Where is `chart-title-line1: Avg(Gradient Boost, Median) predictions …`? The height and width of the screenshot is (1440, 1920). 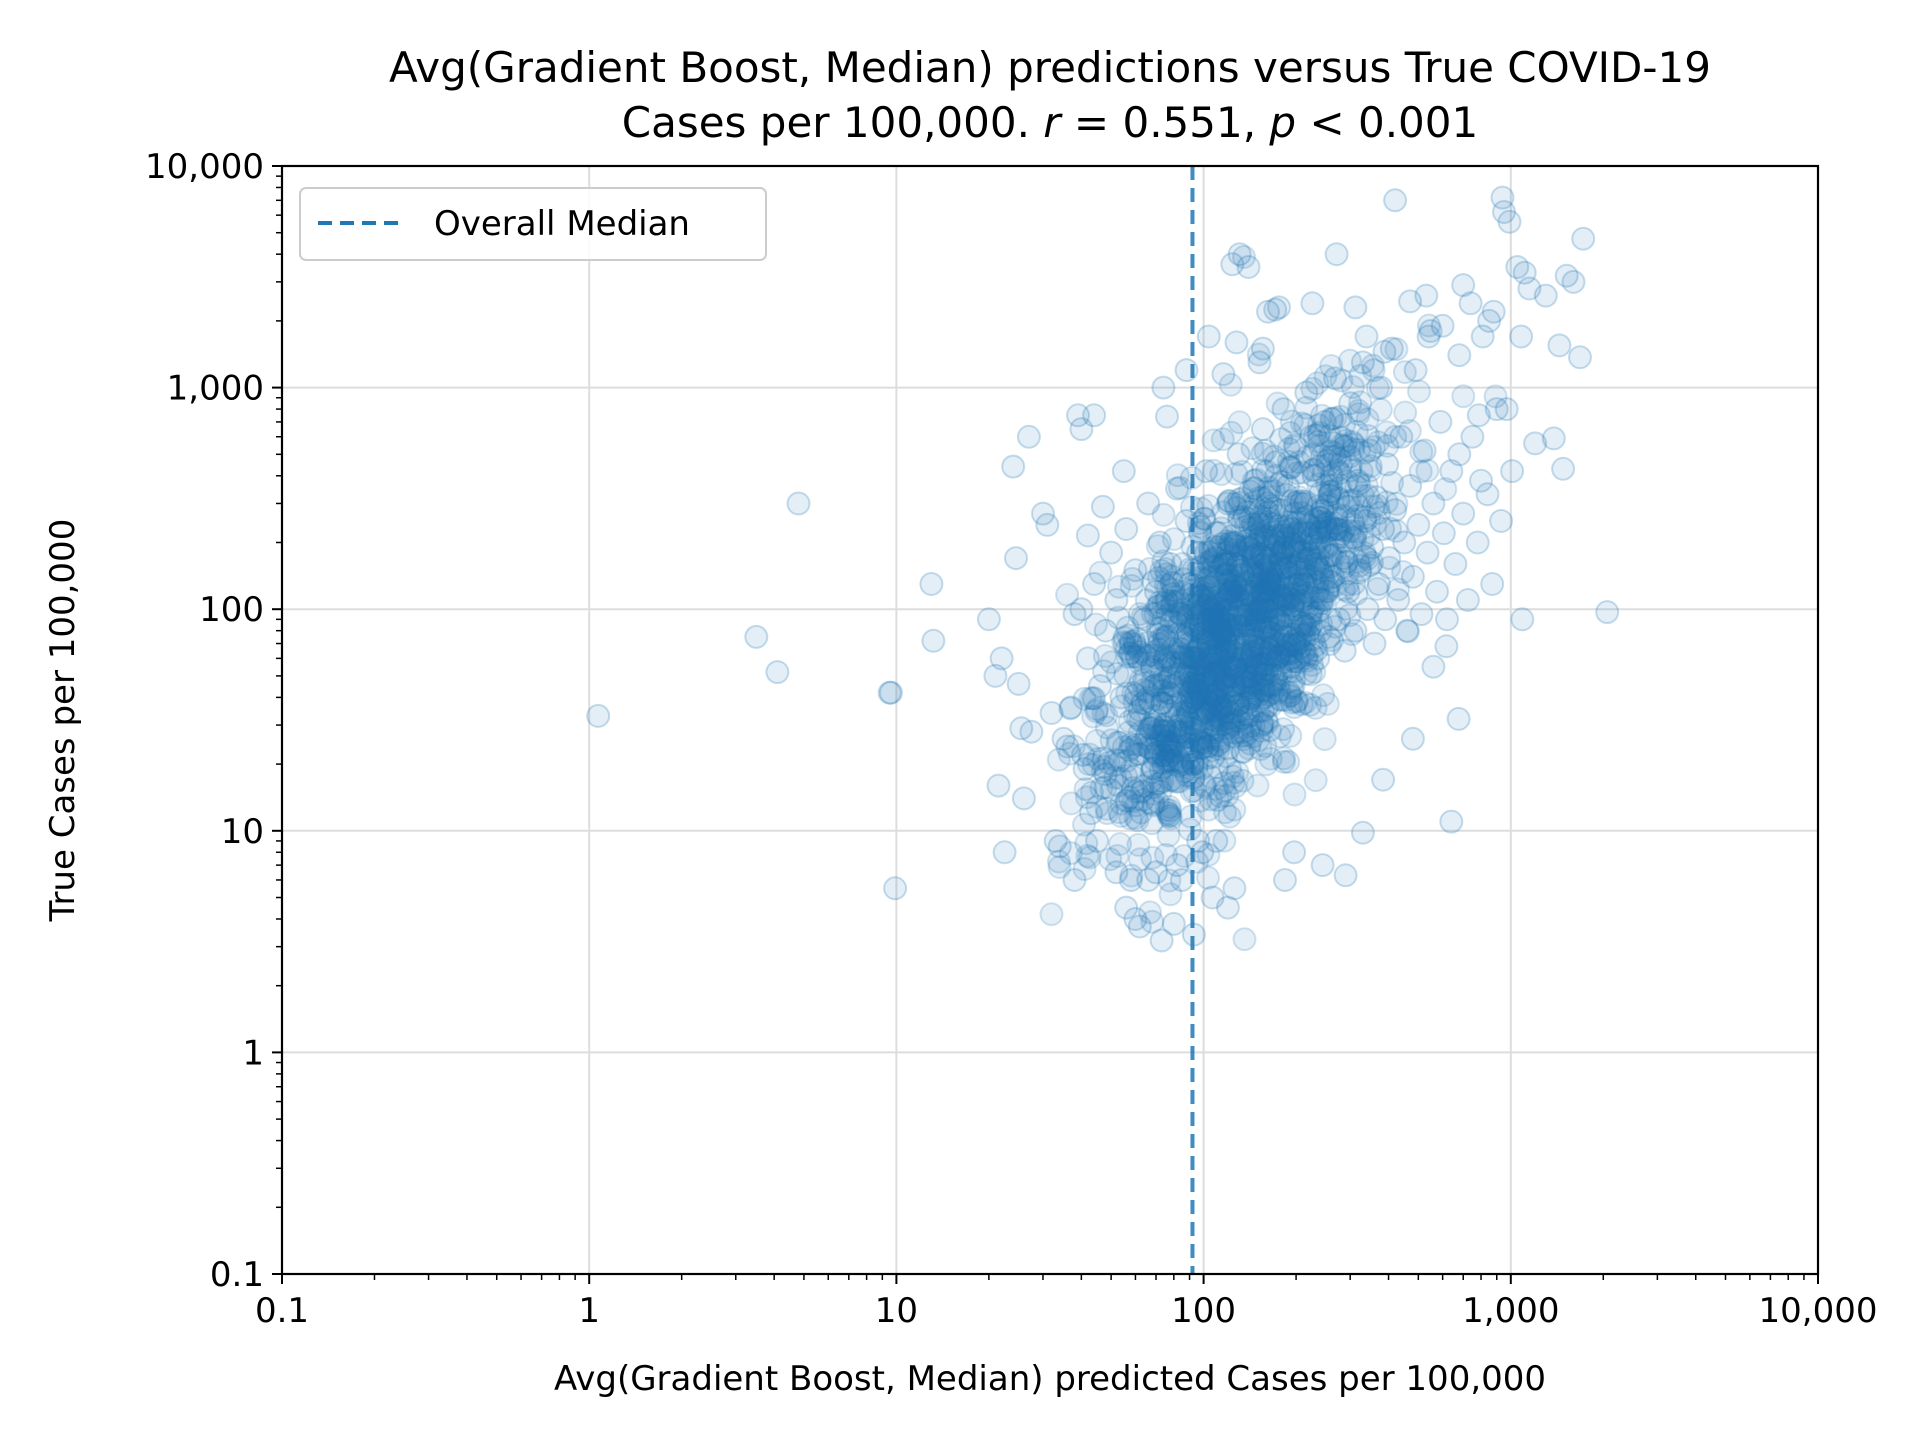 chart-title-line1: Avg(Gradient Boost, Median) predictions … is located at coordinates (1050, 67).